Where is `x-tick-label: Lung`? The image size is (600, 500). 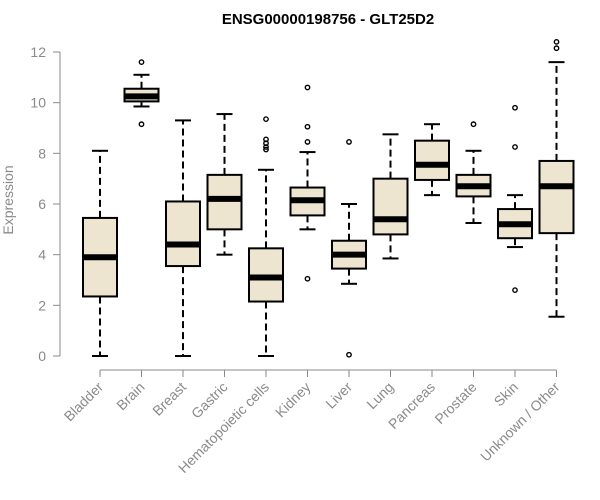 x-tick-label: Lung is located at coordinates (379, 395).